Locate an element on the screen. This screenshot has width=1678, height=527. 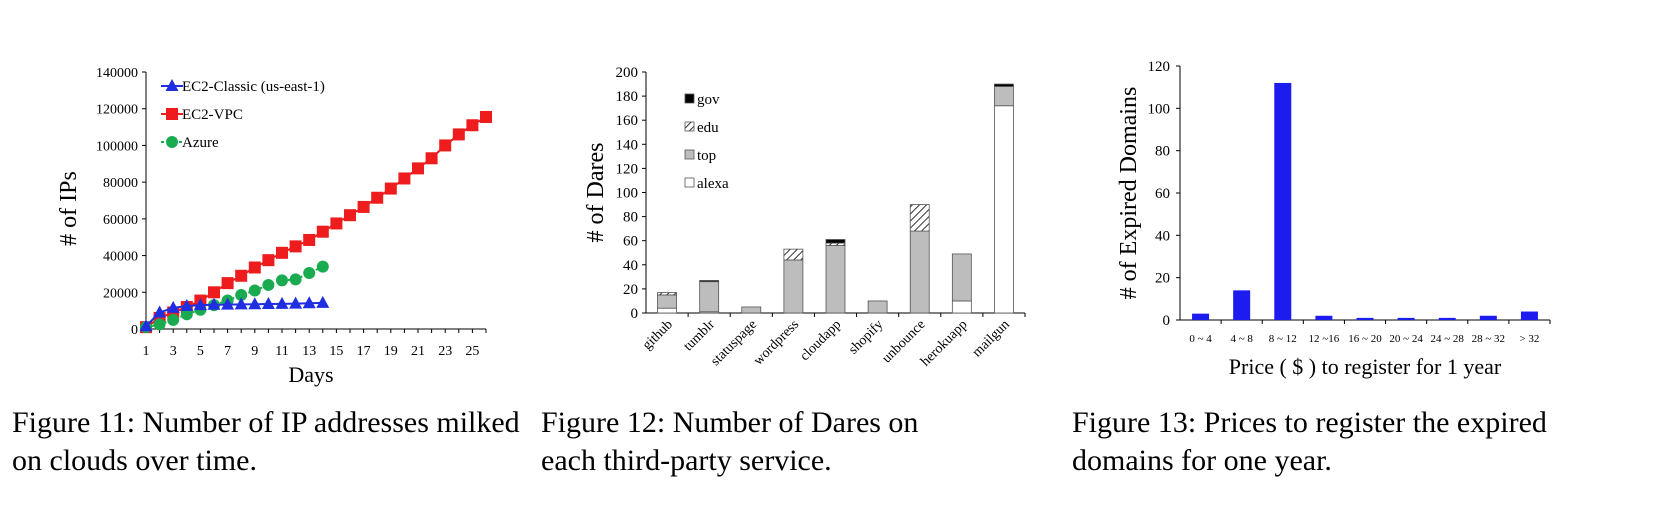
x-tick-label: 12 ~16 is located at coordinates (1324, 339).